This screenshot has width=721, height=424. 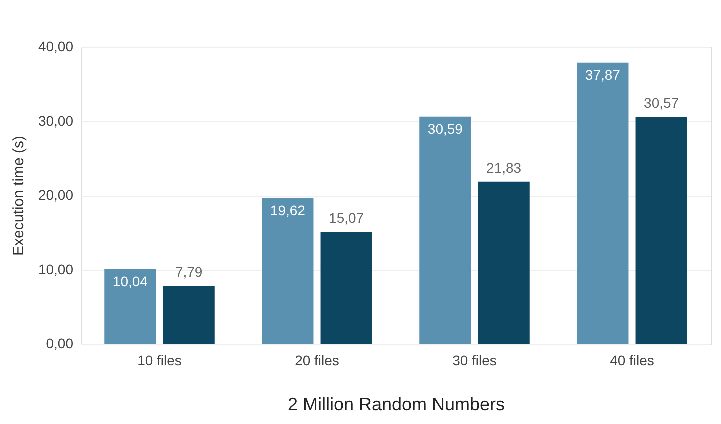 I want to click on x-tick-label: 20 files, so click(x=317, y=360).